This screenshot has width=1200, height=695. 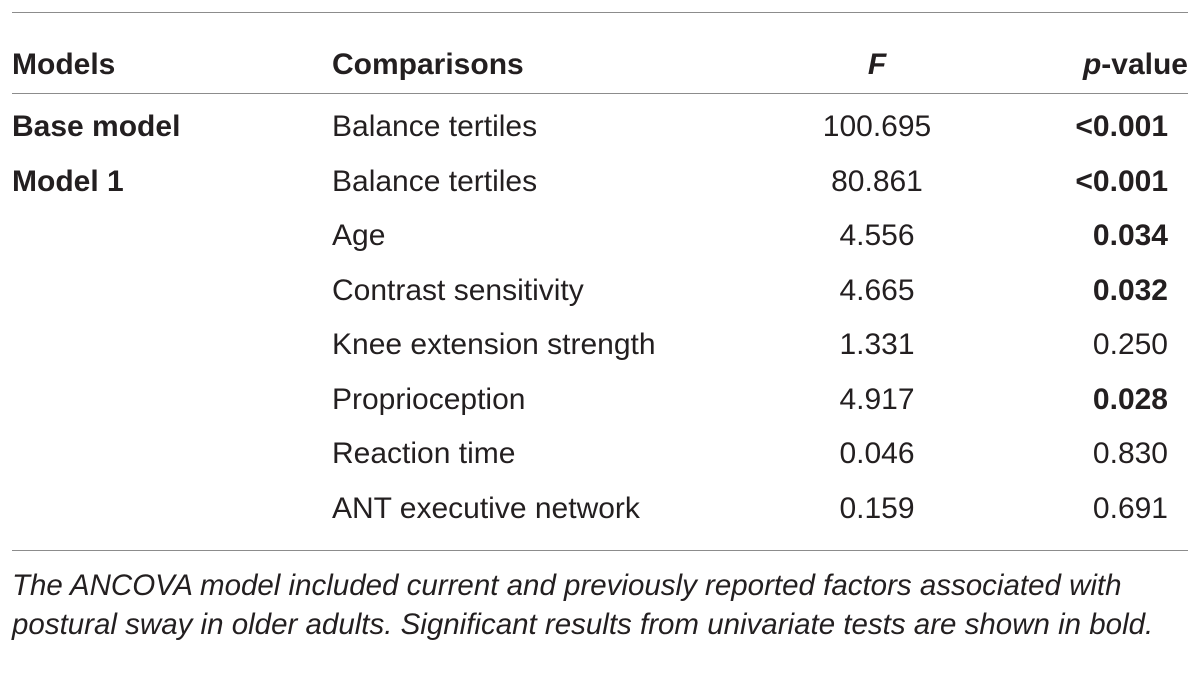 I want to click on table-row: Contrast sensitivity 4.665 0.032, so click(x=600, y=300).